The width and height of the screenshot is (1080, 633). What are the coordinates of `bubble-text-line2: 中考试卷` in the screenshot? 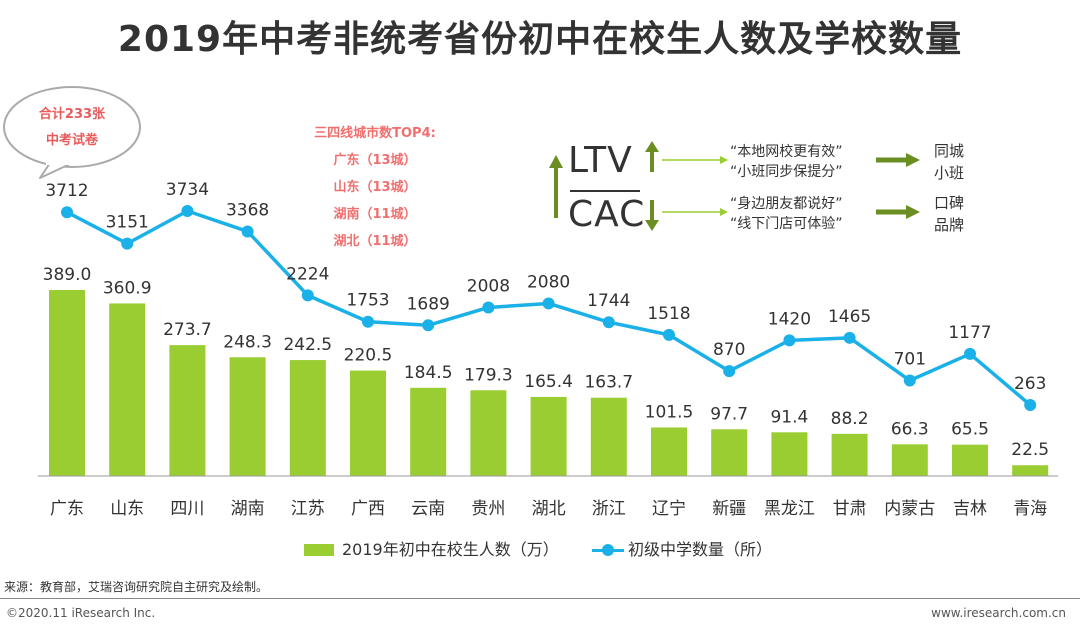 It's located at (71, 140).